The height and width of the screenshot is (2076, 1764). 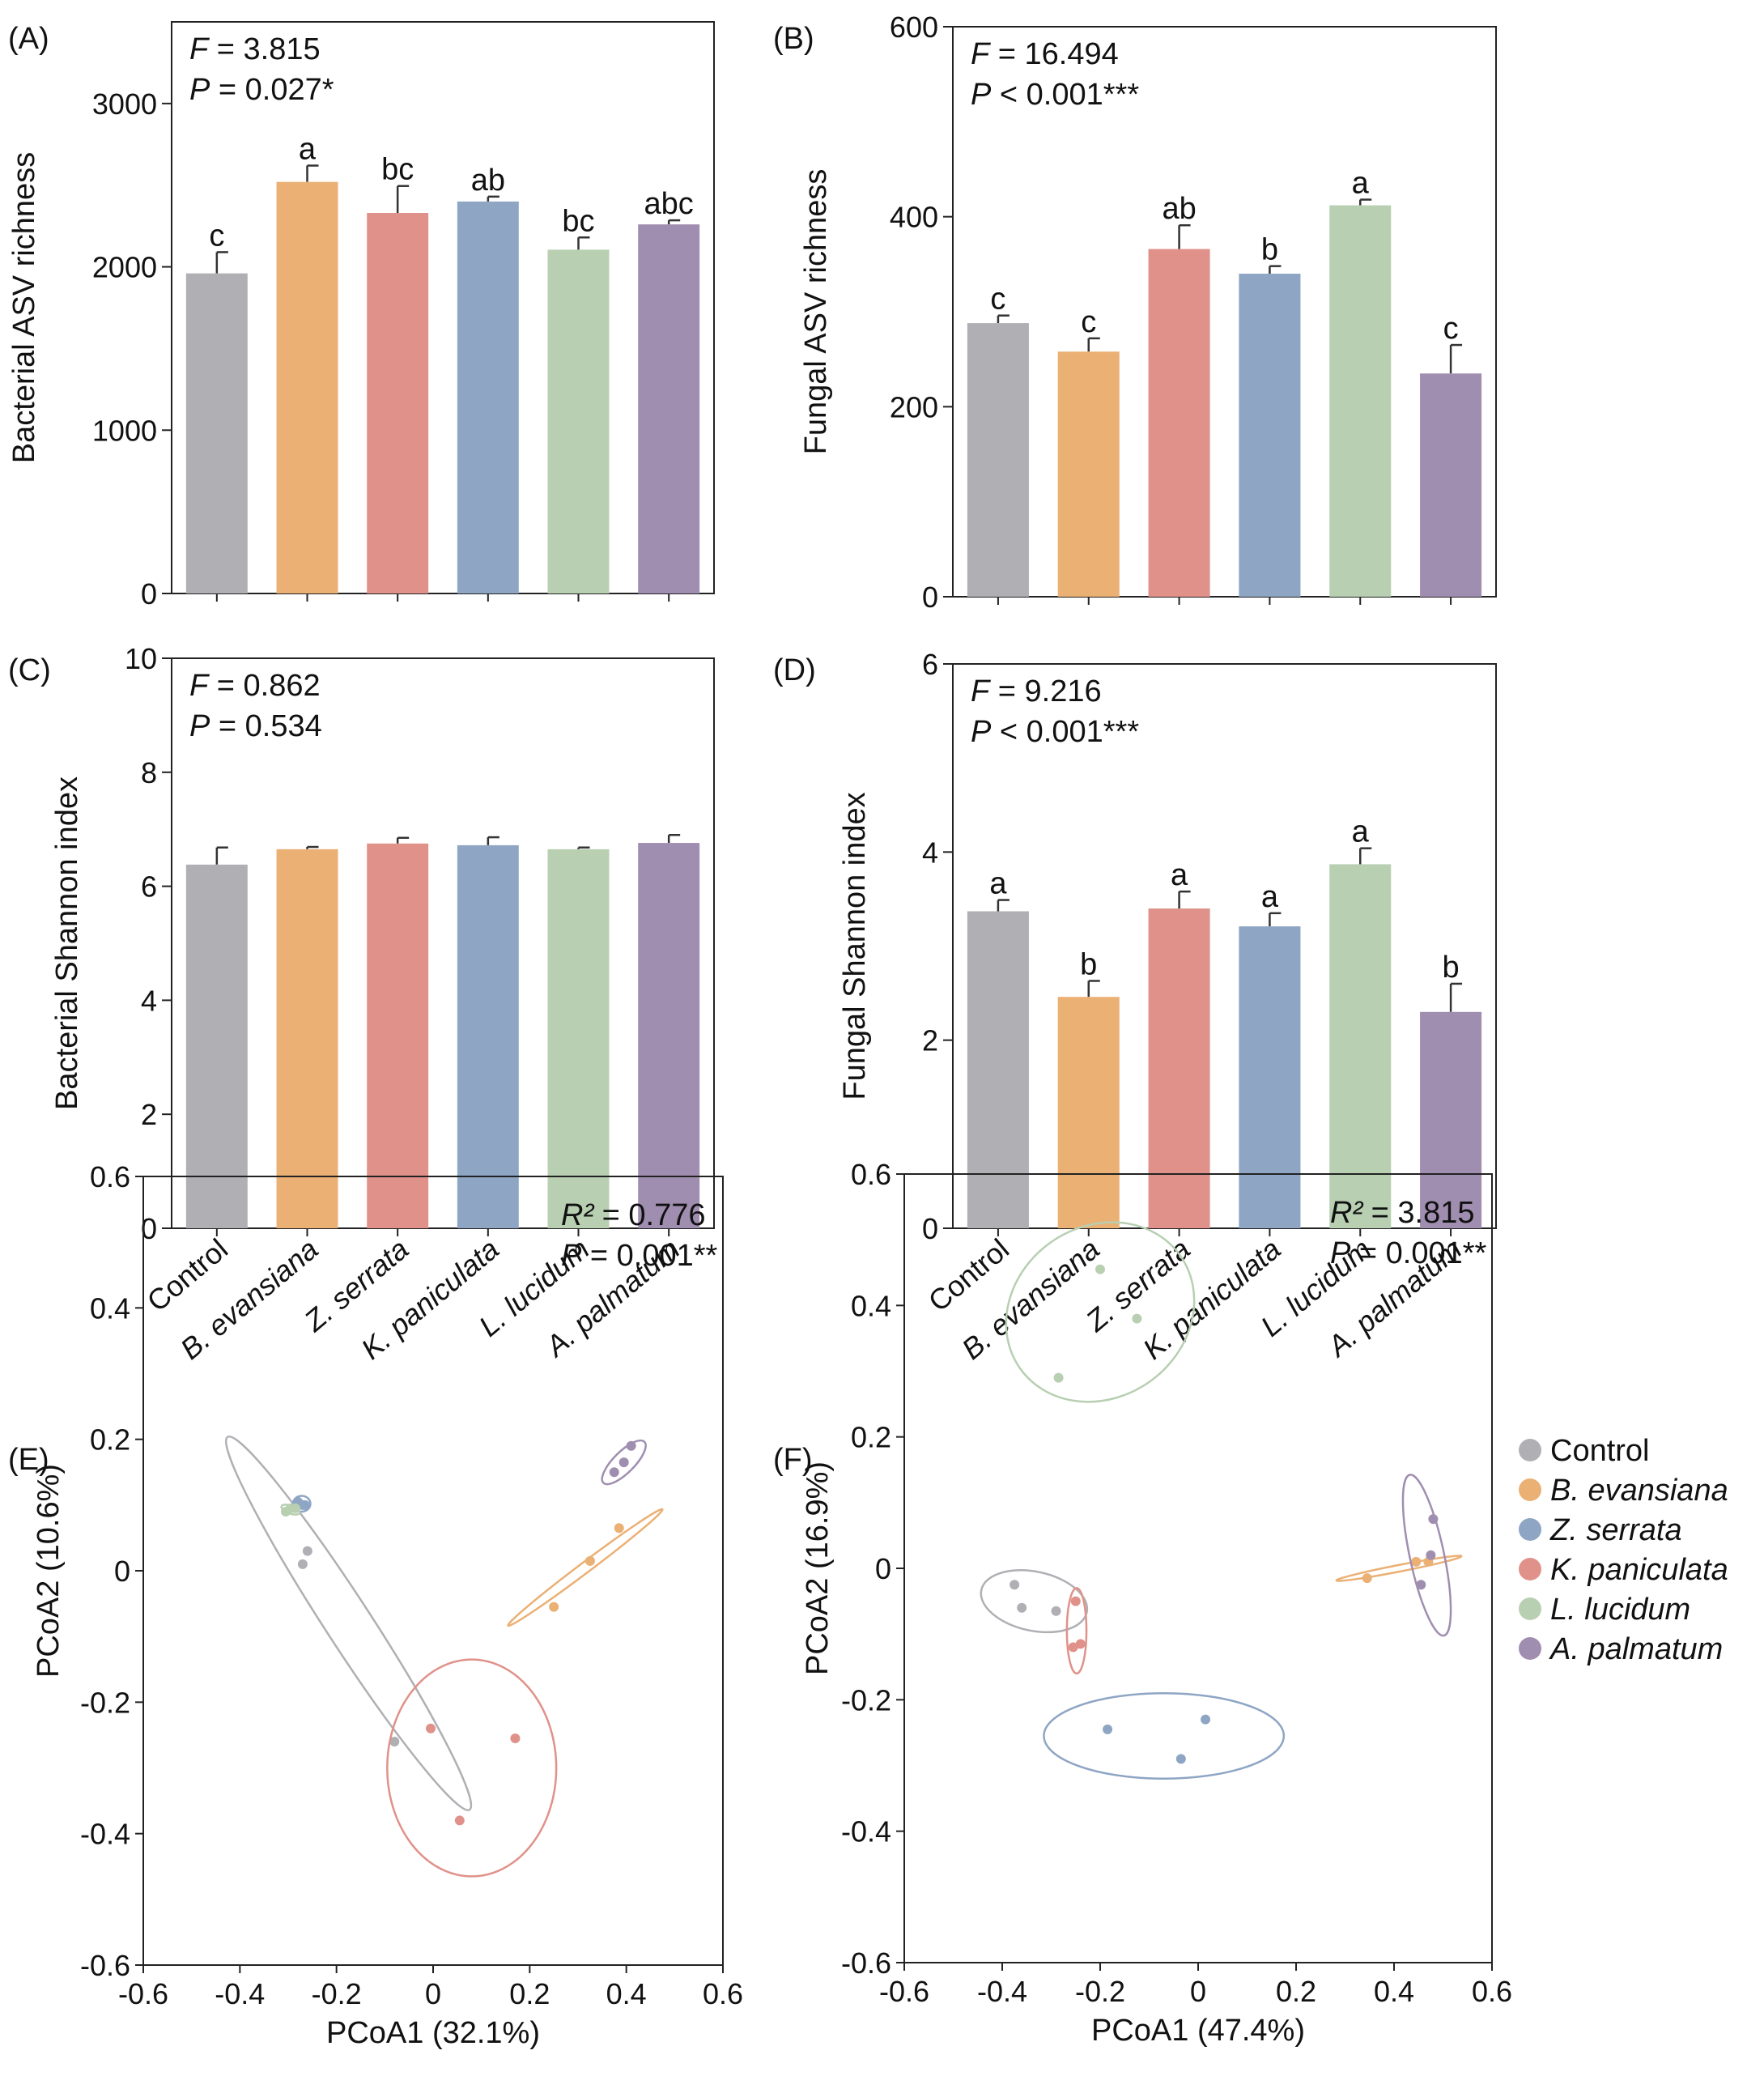 I want to click on y-tick-label: 6, so click(x=149, y=887).